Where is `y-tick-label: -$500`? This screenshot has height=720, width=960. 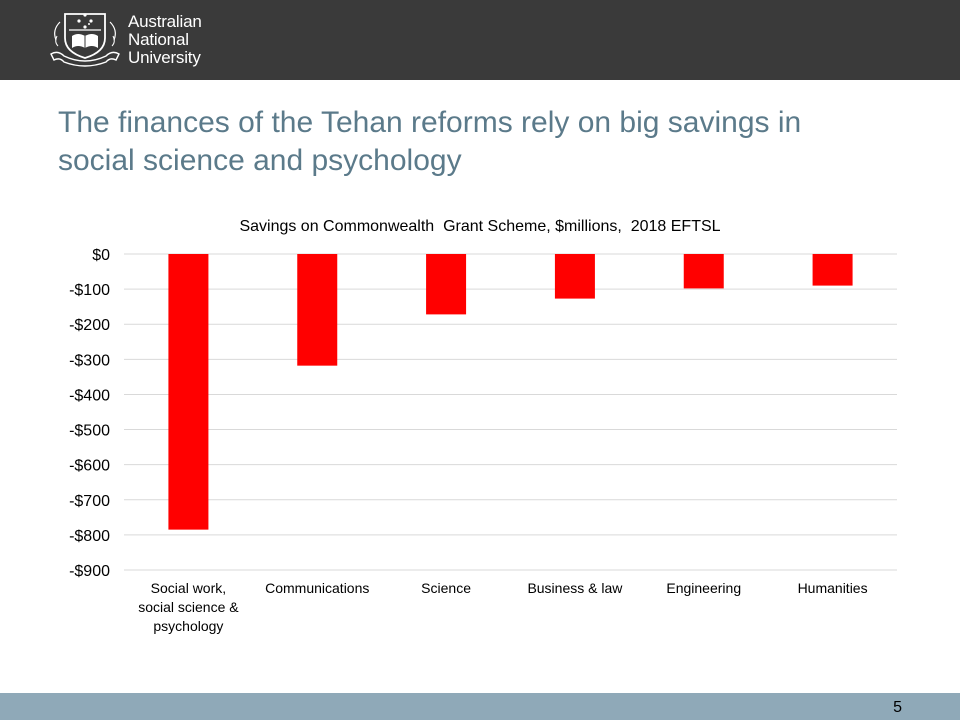
y-tick-label: -$500 is located at coordinates (89, 431).